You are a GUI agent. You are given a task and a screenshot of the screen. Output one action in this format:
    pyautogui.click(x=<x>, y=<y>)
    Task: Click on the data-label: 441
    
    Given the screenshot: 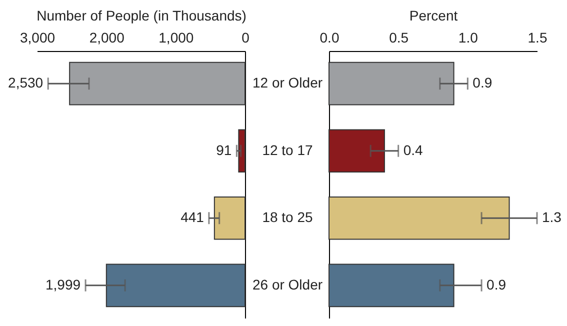 What is the action you would take?
    pyautogui.click(x=192, y=217)
    